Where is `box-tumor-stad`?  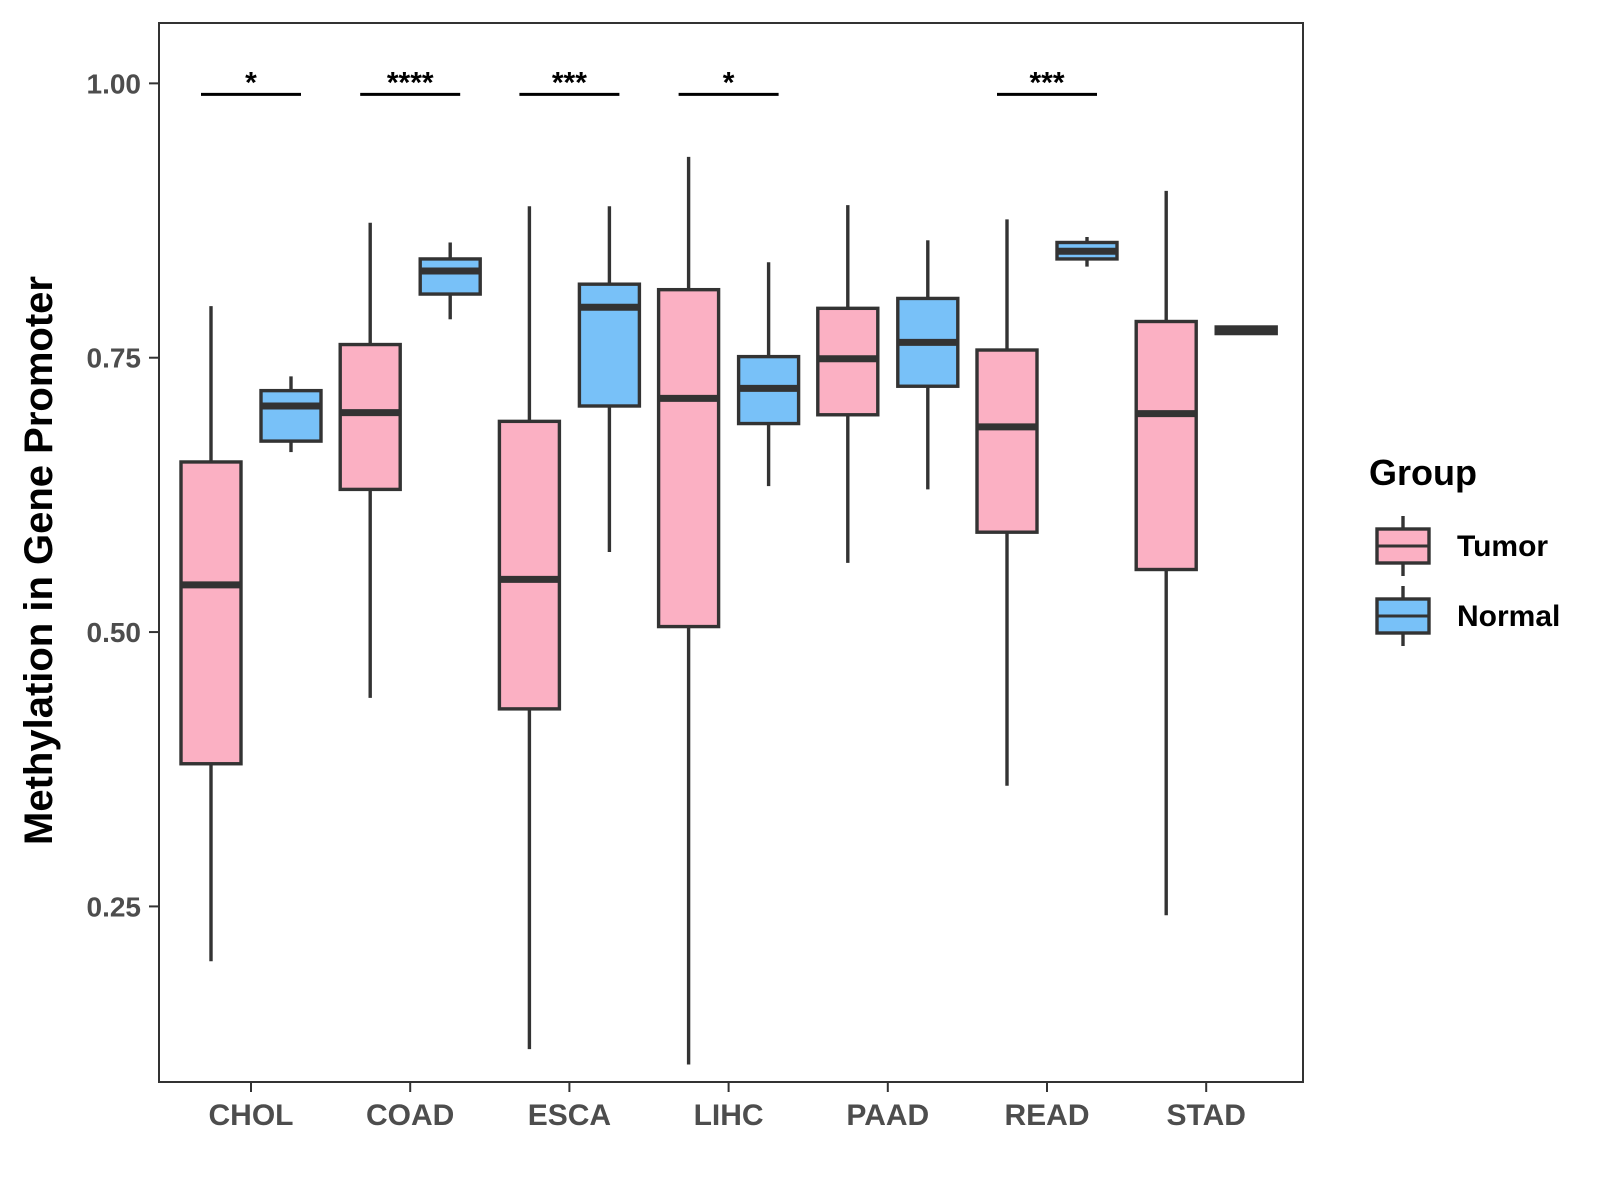
box-tumor-stad is located at coordinates (1166, 553).